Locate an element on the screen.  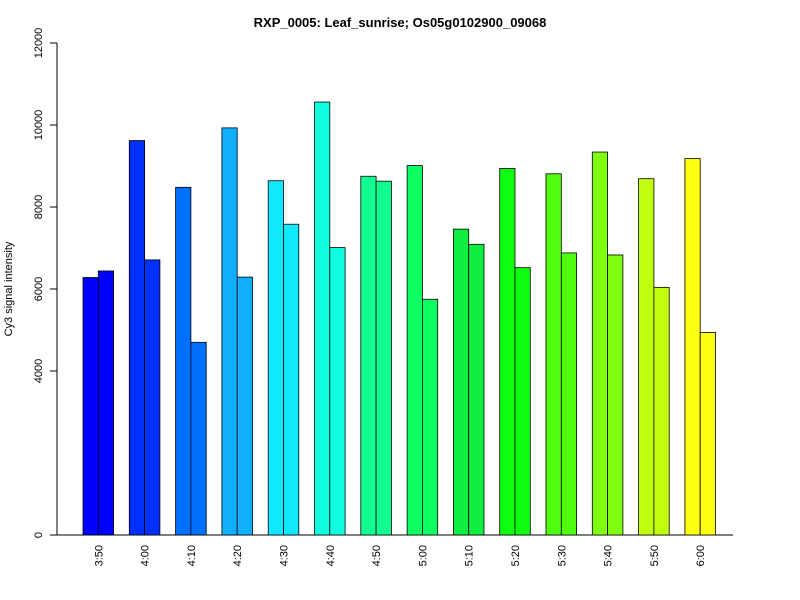
y-tick-label: 10000 is located at coordinates (39, 125).